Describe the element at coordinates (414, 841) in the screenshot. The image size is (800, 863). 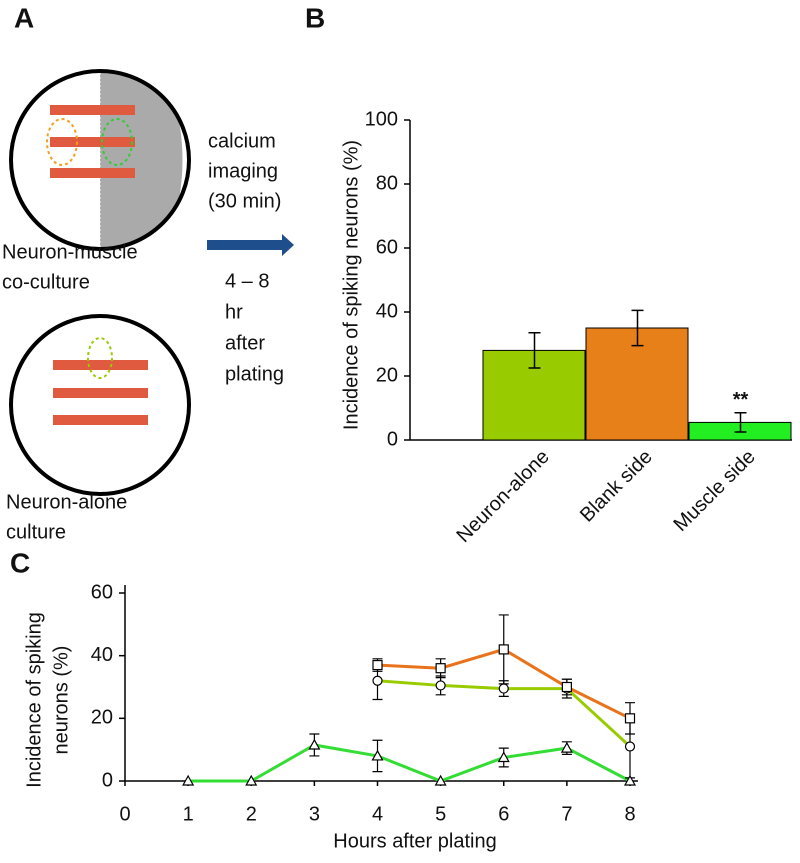
I see `x-axis-title: Hours after plating` at that location.